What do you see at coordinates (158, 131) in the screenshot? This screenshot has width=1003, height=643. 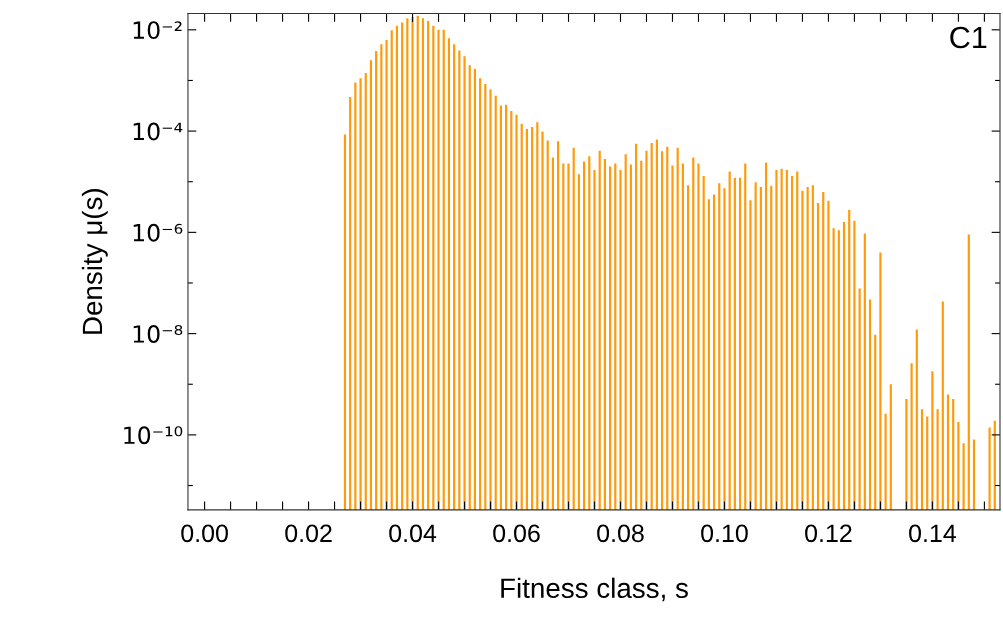 I see `y-tick-label: 10⁻⁴` at bounding box center [158, 131].